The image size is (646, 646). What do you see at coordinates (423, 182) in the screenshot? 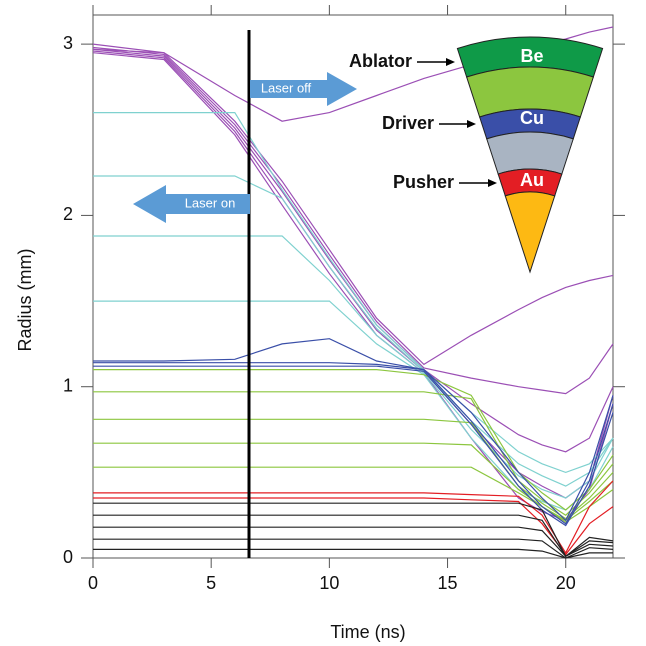
I see `inset-label: Pusher` at bounding box center [423, 182].